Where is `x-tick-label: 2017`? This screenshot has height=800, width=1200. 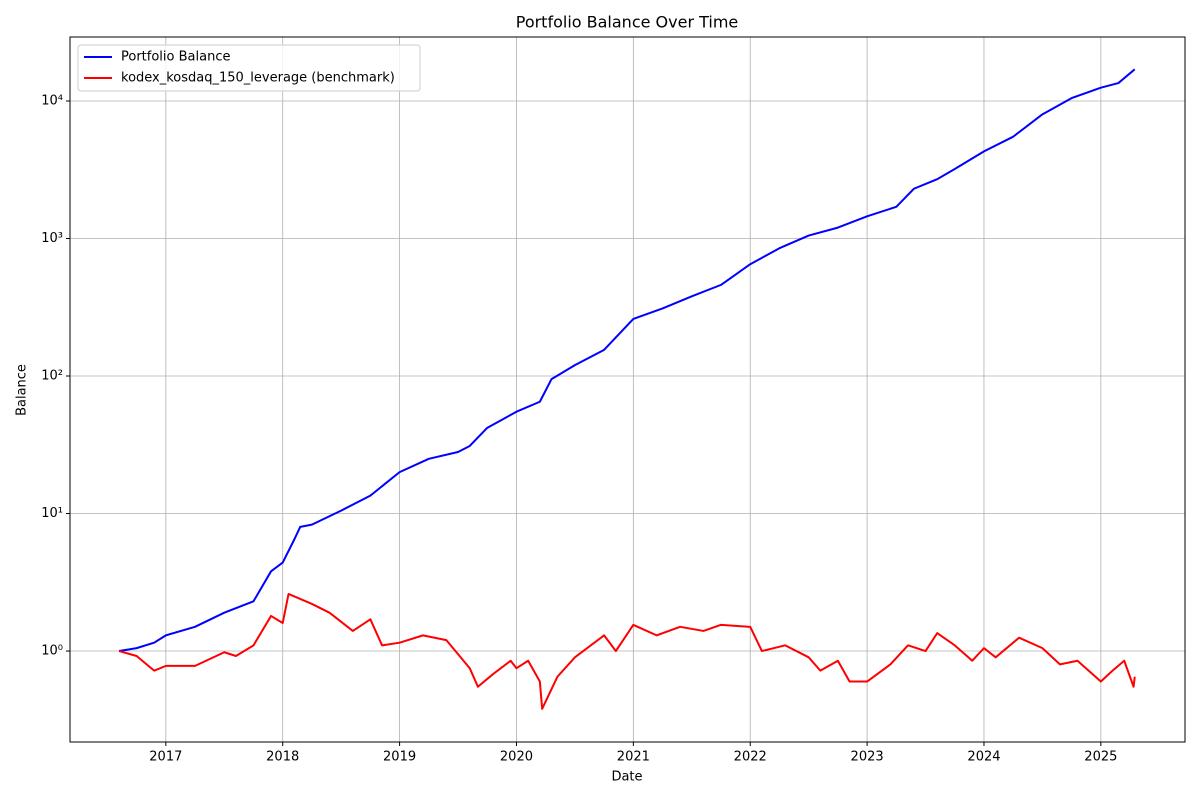
x-tick-label: 2017 is located at coordinates (165, 757).